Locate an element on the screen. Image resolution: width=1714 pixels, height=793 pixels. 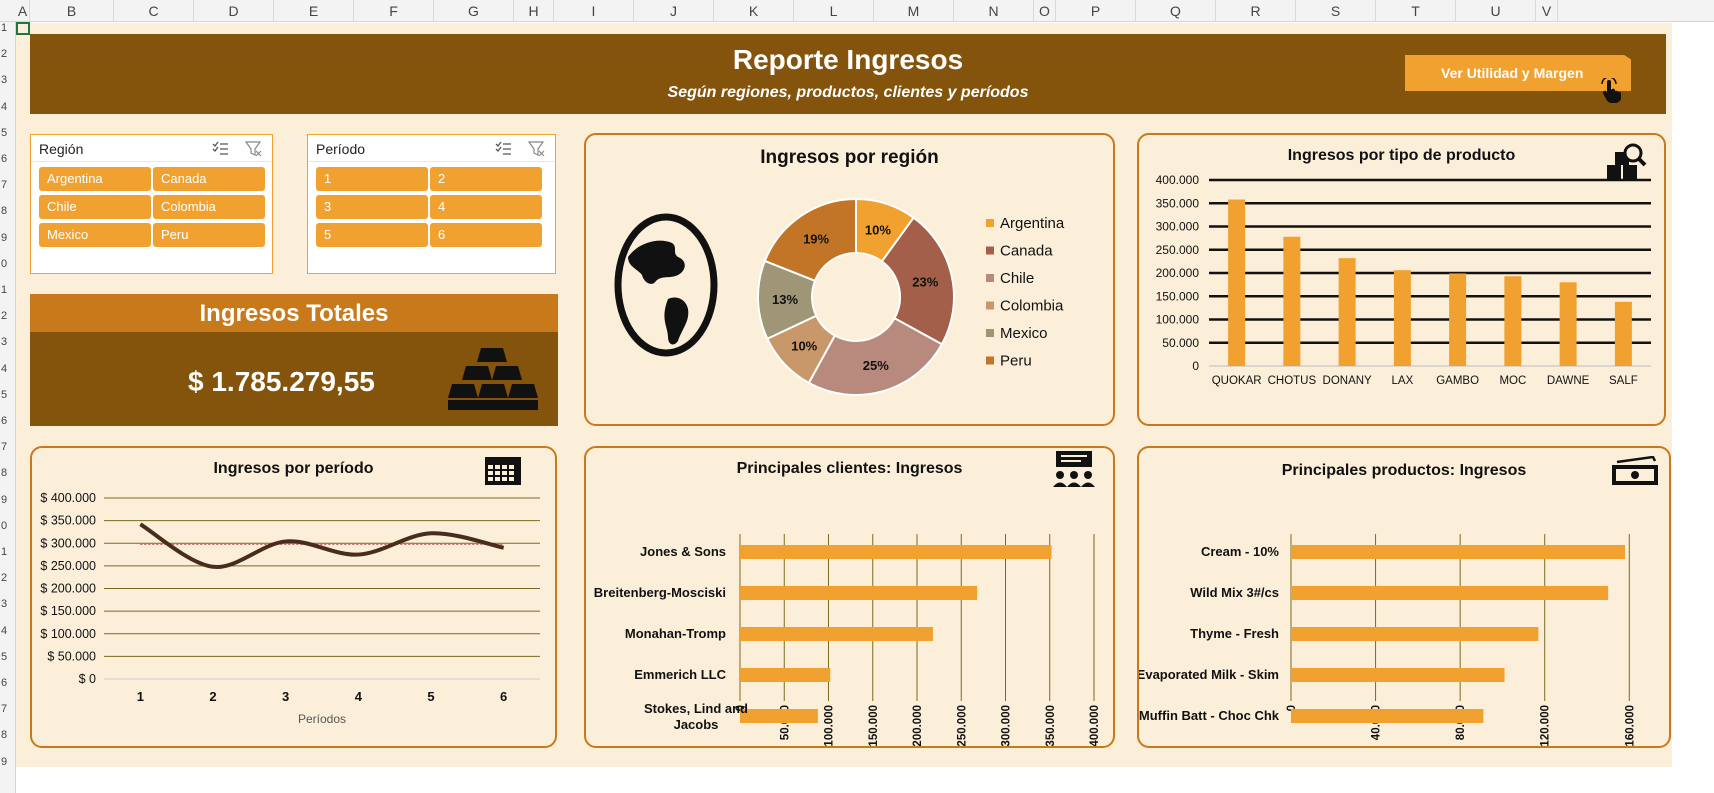
column-header: F is located at coordinates (394, 11).